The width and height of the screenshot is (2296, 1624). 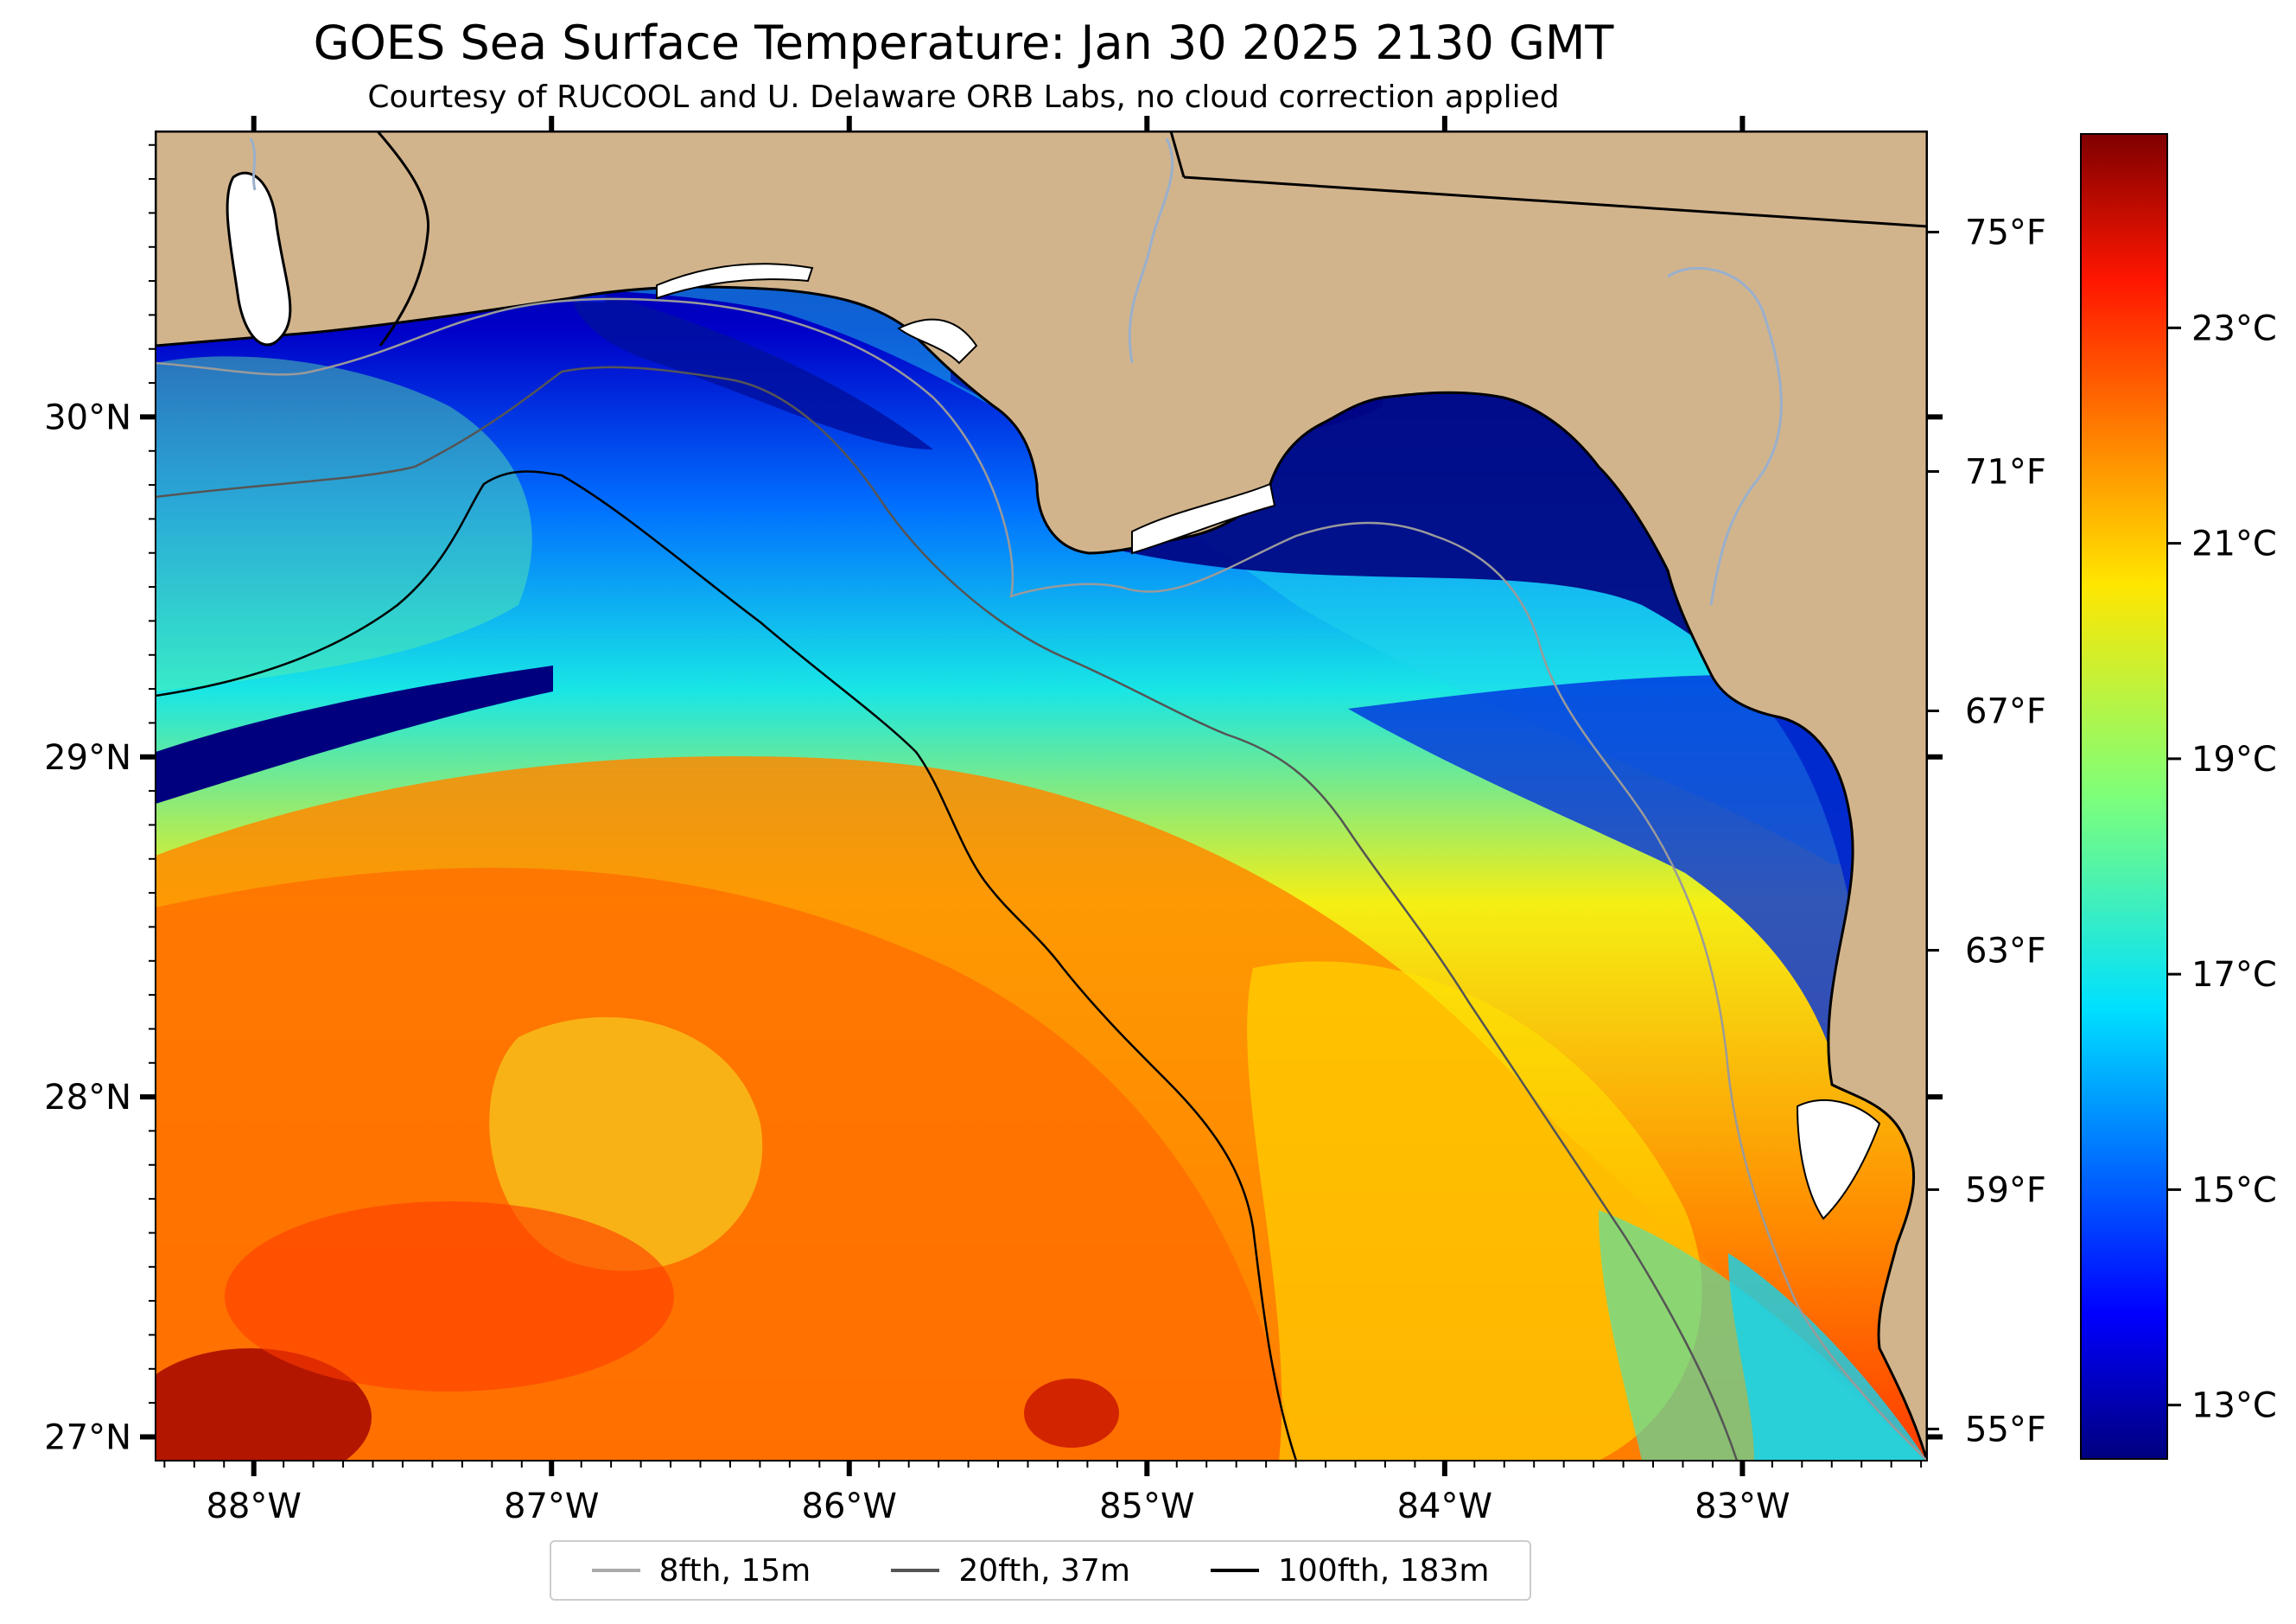 What do you see at coordinates (253, 1506) in the screenshot?
I see `lon-tick-label: 88°W` at bounding box center [253, 1506].